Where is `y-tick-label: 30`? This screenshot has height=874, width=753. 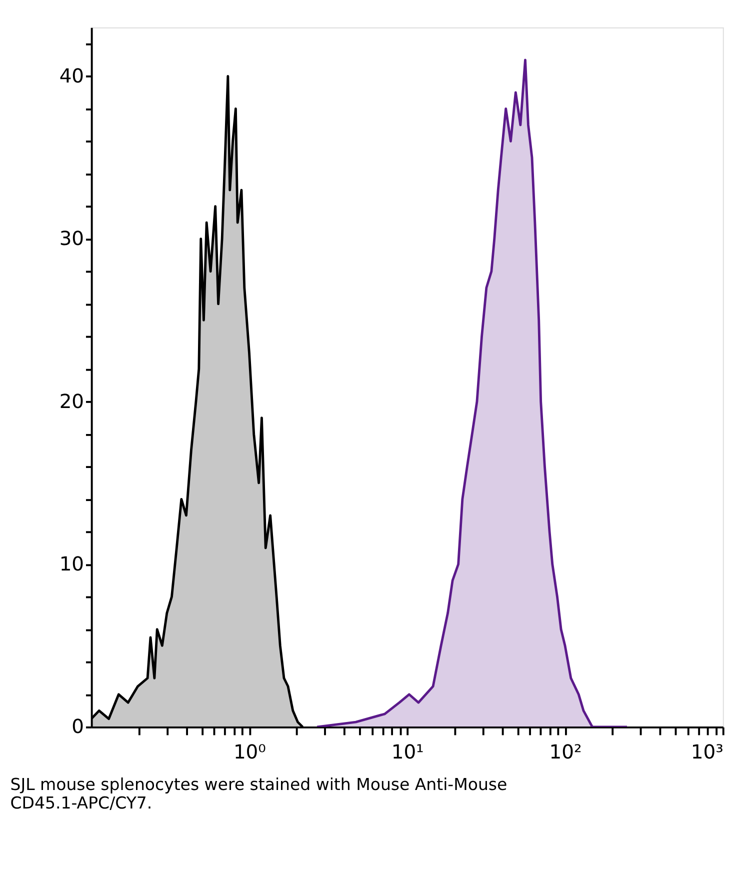 y-tick-label: 30 is located at coordinates (71, 238).